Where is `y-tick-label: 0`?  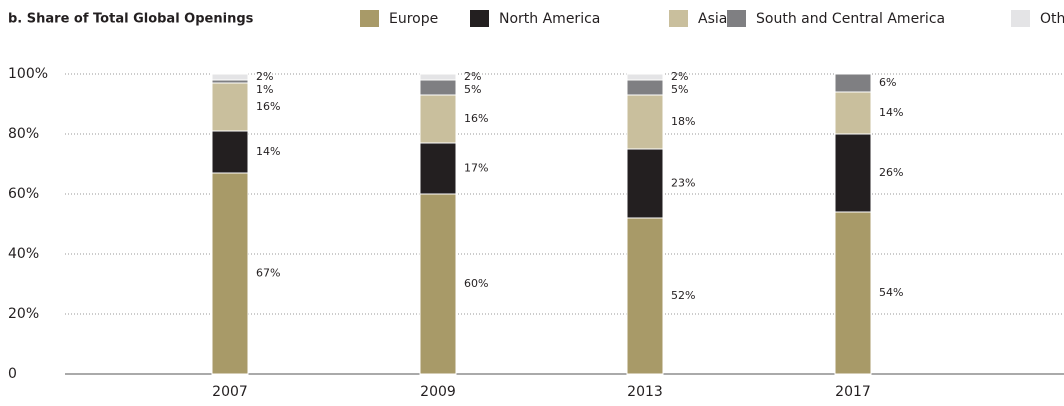 y-tick-label: 0 is located at coordinates (12, 374).